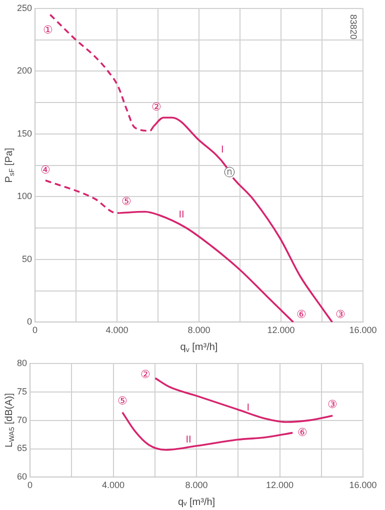  What do you see at coordinates (353, 27) in the screenshot?
I see `annotation: 83820` at bounding box center [353, 27].